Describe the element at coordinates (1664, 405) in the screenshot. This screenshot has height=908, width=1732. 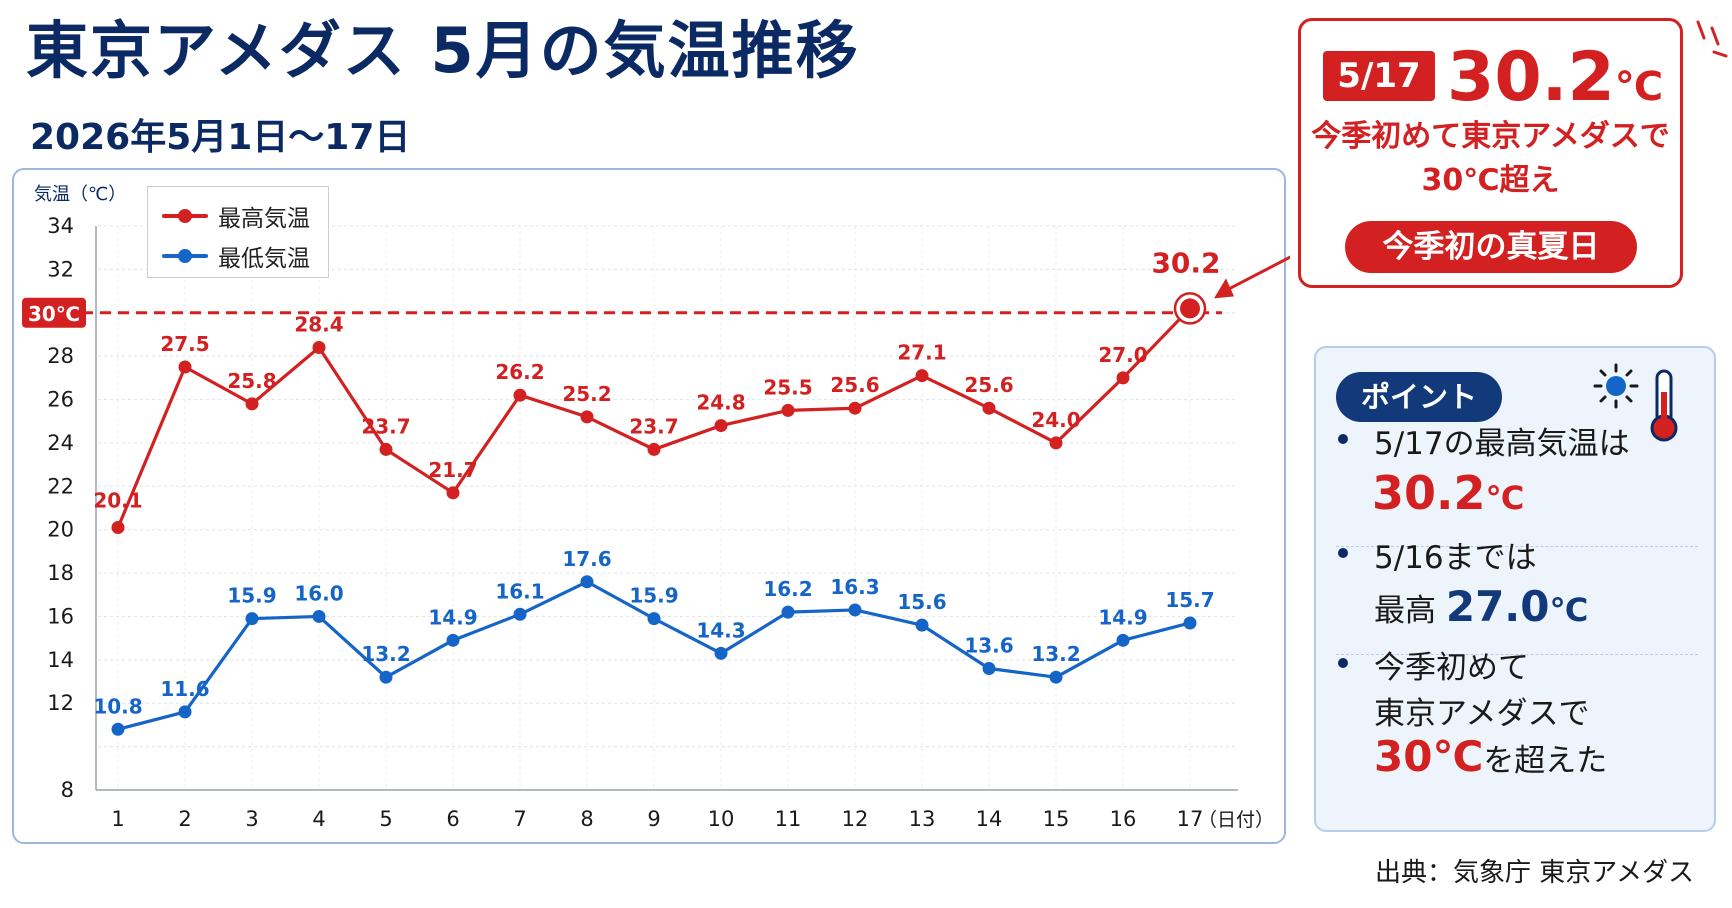
I see `thermometer-icon` at that location.